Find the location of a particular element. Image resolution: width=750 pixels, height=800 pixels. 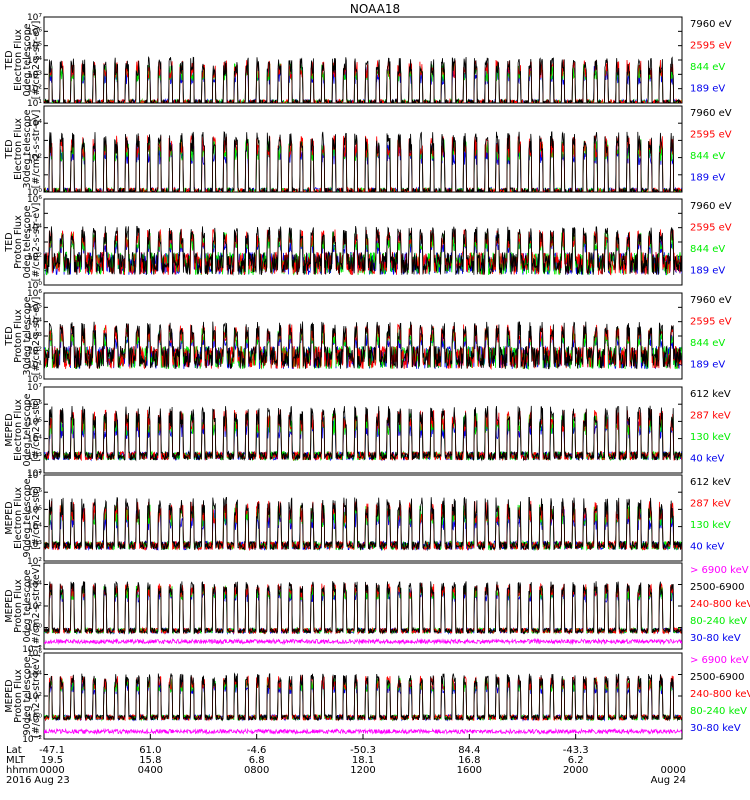

legend-entry: 844 eV is located at coordinates (707, 67).